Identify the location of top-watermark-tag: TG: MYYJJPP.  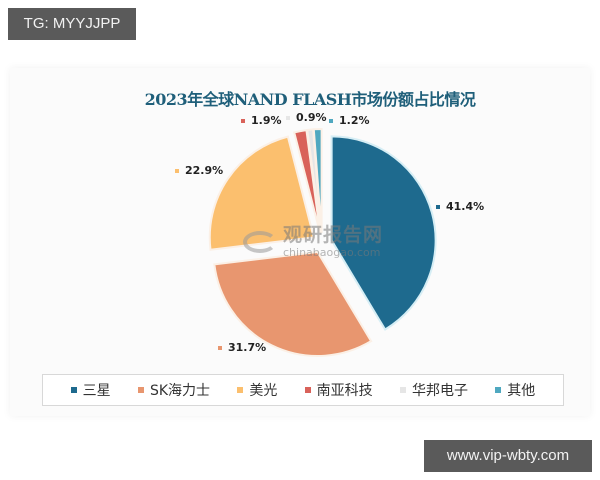
(72, 24).